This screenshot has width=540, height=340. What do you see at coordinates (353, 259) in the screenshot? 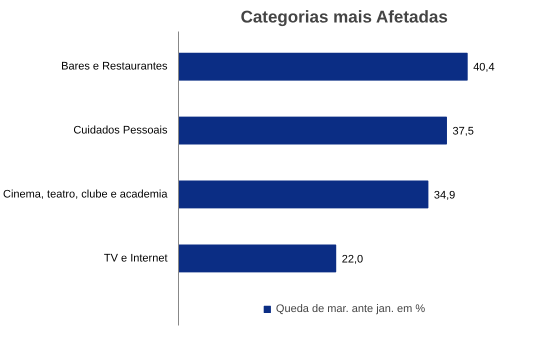
I see `data-label: 22,0` at bounding box center [353, 259].